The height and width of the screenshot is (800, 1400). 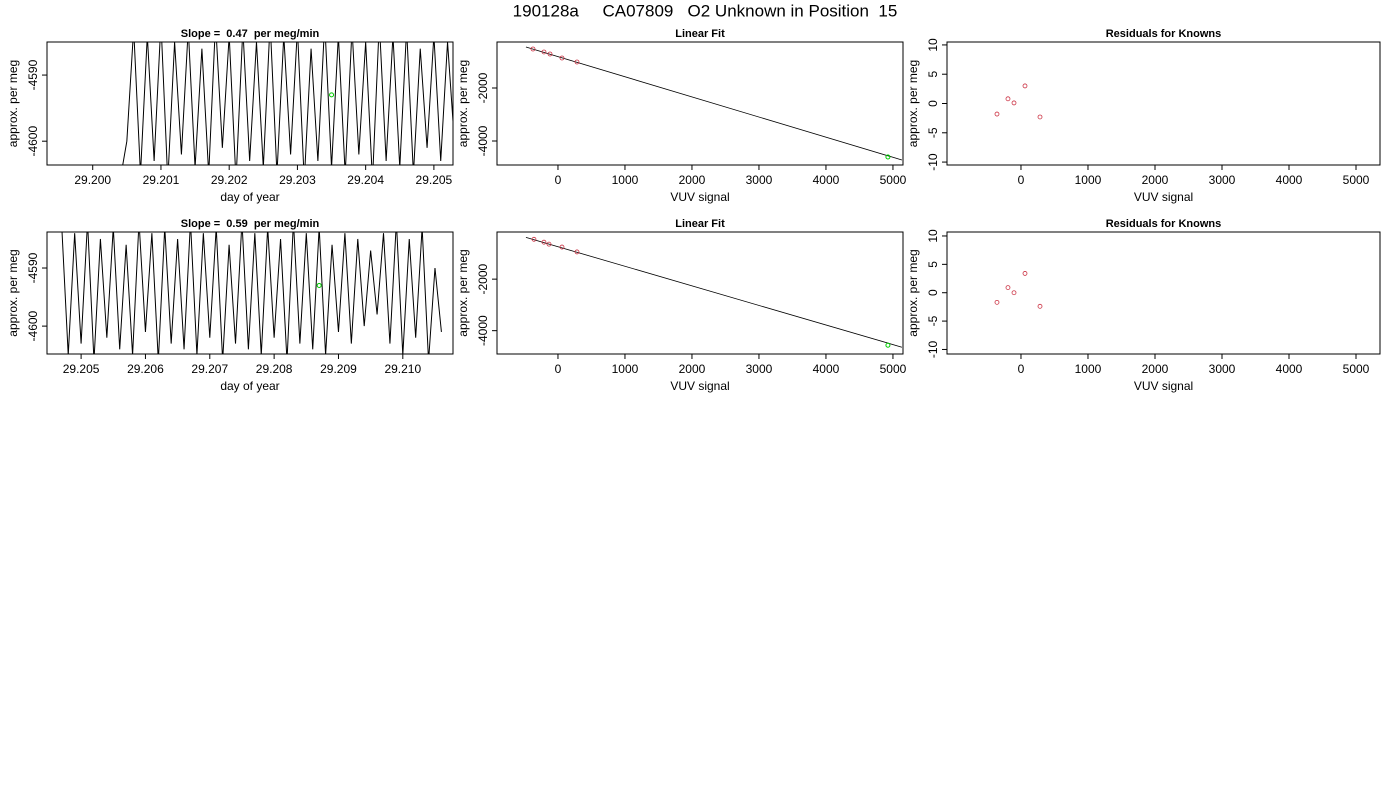 I want to click on x-tick-label: 29.200, so click(x=92, y=180).